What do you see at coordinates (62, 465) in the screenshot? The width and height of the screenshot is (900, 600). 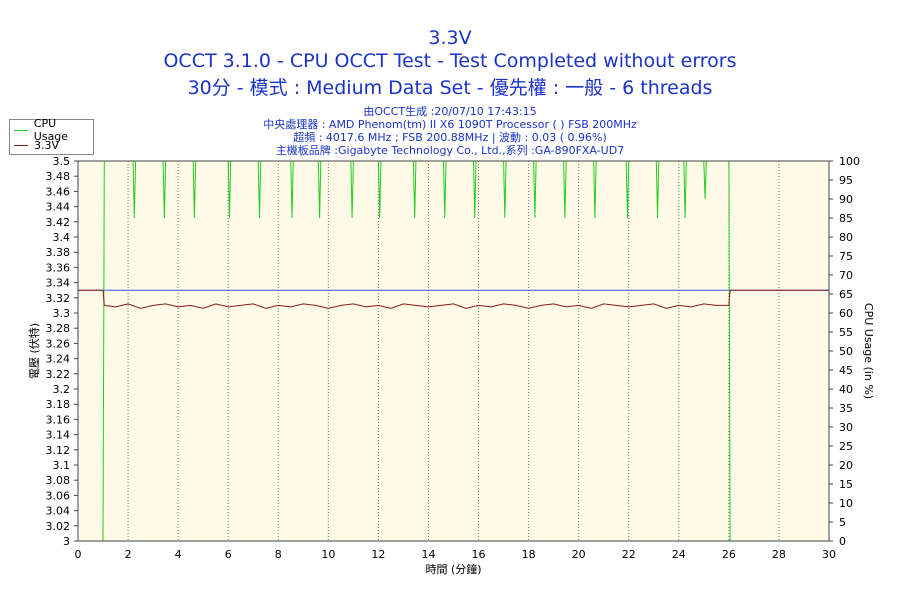 I see `y-left-tick-label: 3.1` at bounding box center [62, 465].